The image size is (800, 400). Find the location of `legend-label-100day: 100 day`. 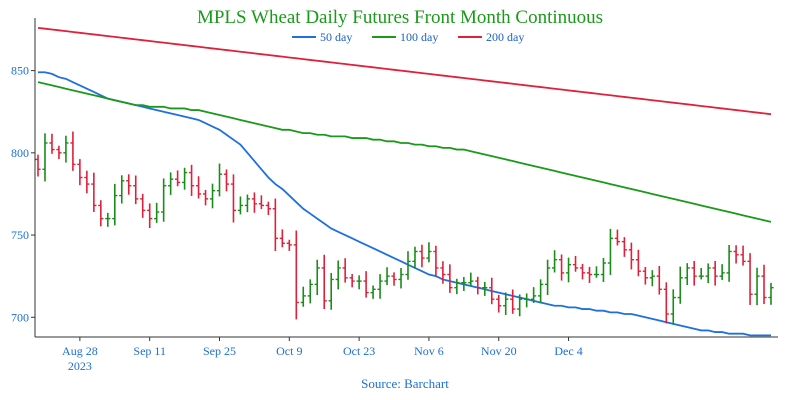

legend-label-100day: 100 day is located at coordinates (419, 37).